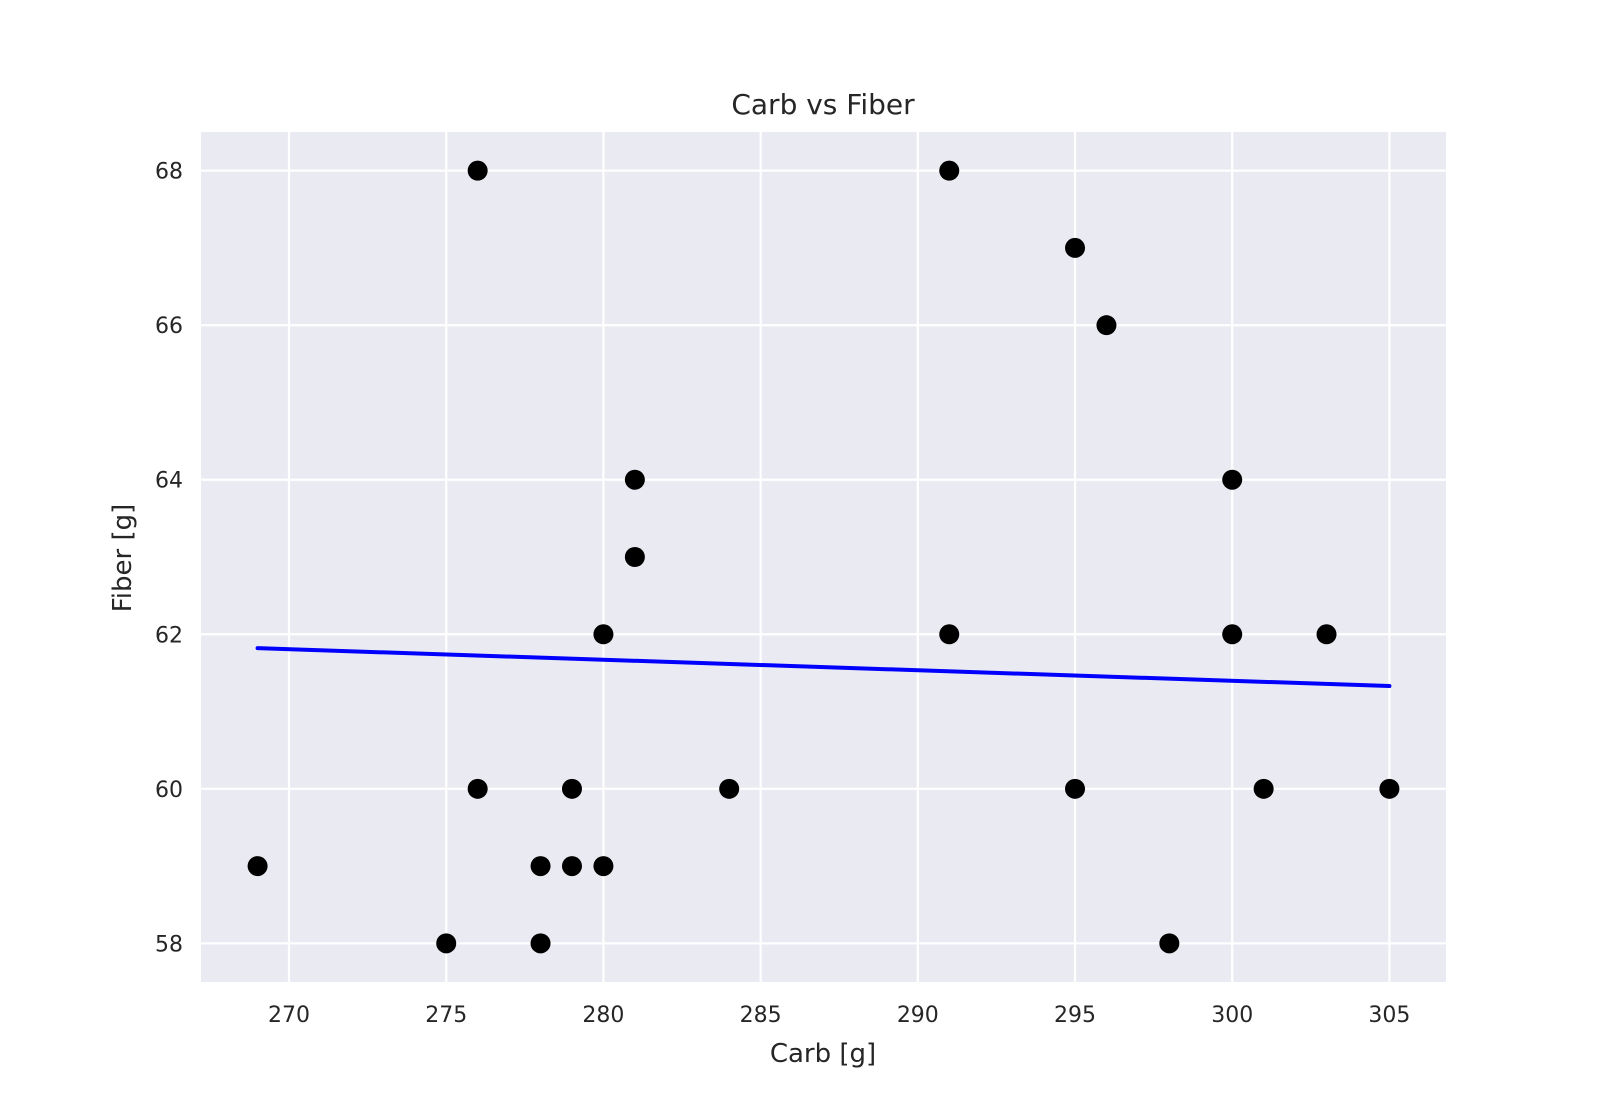 Image resolution: width=1600 pixels, height=1100 pixels. What do you see at coordinates (169, 635) in the screenshot?
I see `y-tick-label: 62` at bounding box center [169, 635].